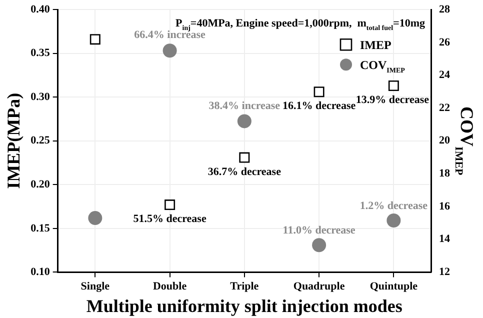 This screenshot has height=318, width=483. What do you see at coordinates (40, 96) in the screenshot?
I see `y-tick-label: 0.30` at bounding box center [40, 96].